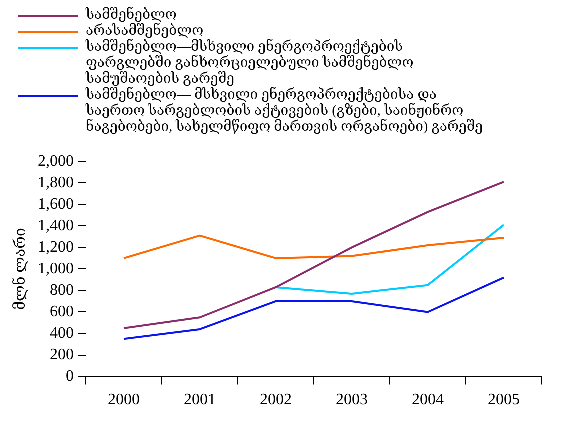 The width and height of the screenshot is (570, 425). What do you see at coordinates (504, 400) in the screenshot?
I see `x-tick-label: 2005` at bounding box center [504, 400].